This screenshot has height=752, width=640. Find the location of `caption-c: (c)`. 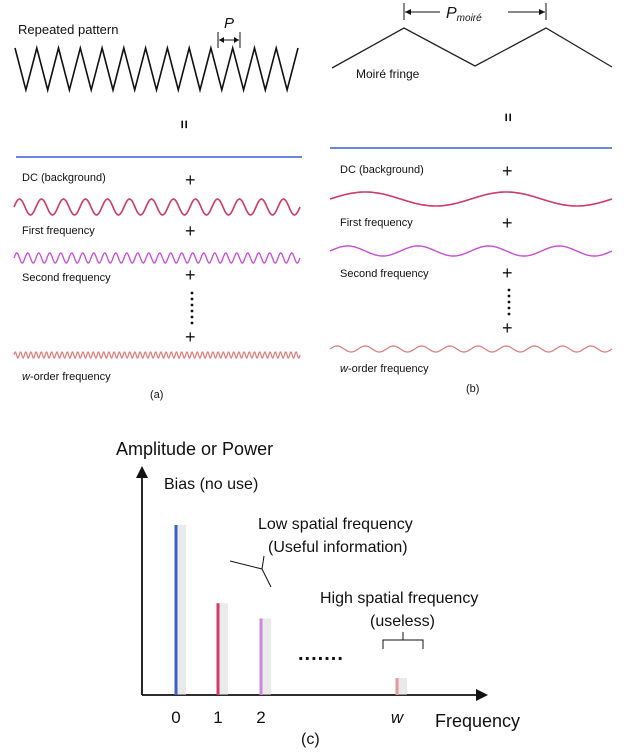

caption-c: (c) is located at coordinates (310, 739).